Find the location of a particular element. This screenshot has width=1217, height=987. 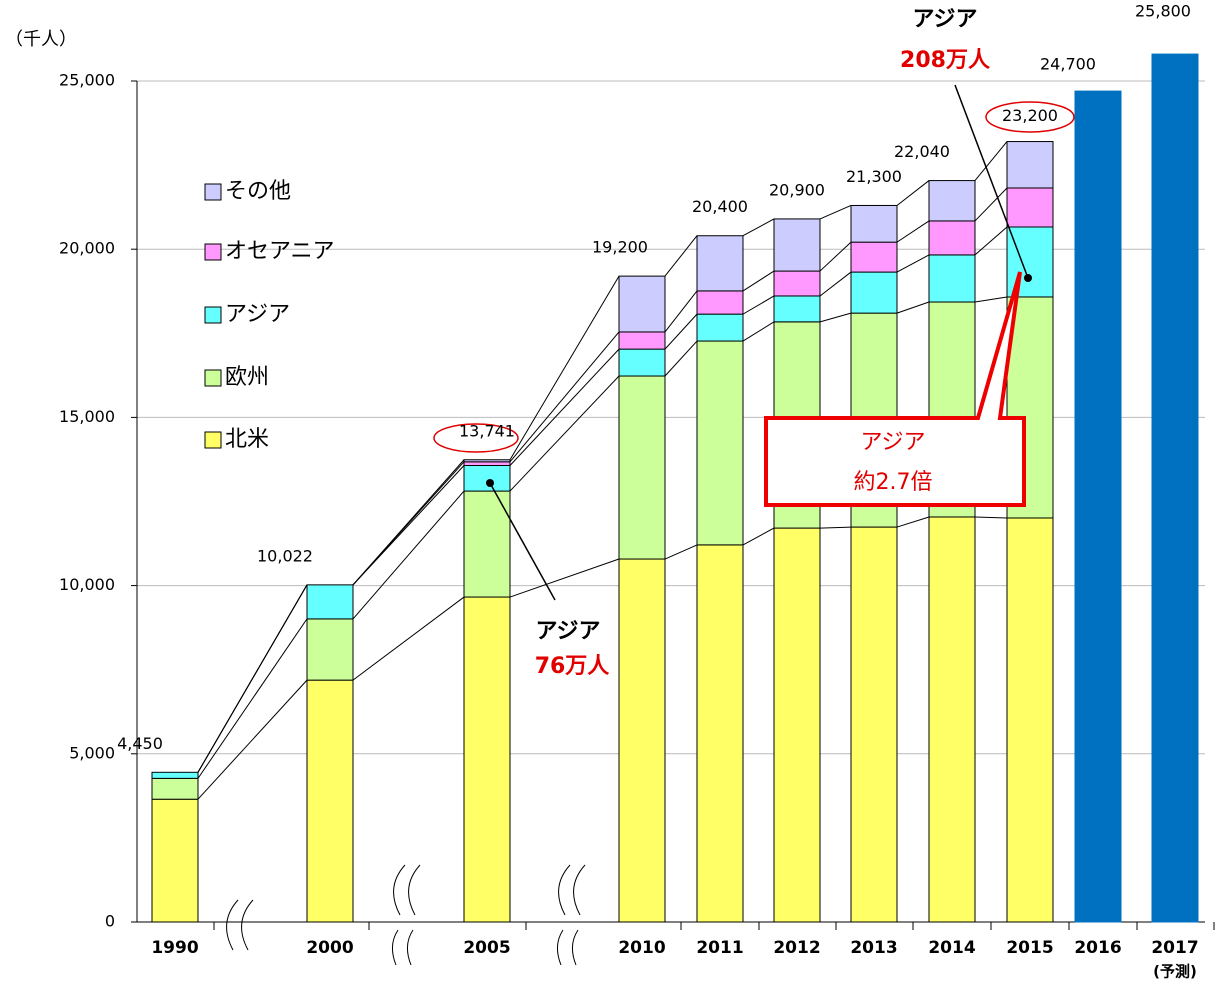

callout-text: アジア is located at coordinates (892, 442).